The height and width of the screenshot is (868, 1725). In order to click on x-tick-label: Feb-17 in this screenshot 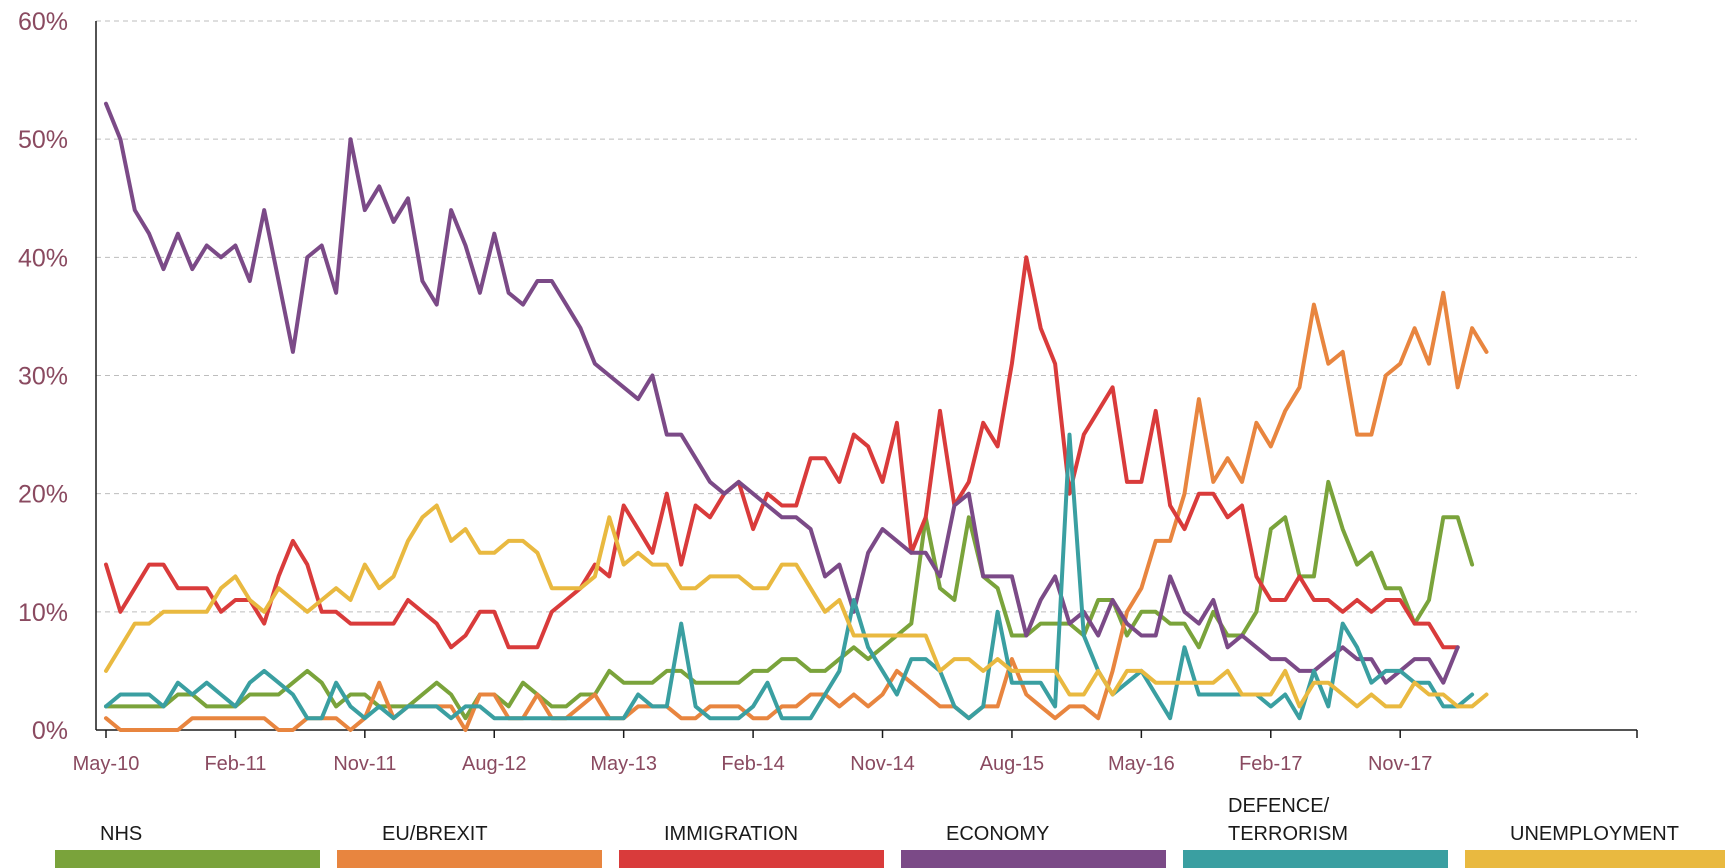, I will do `click(1270, 764)`.